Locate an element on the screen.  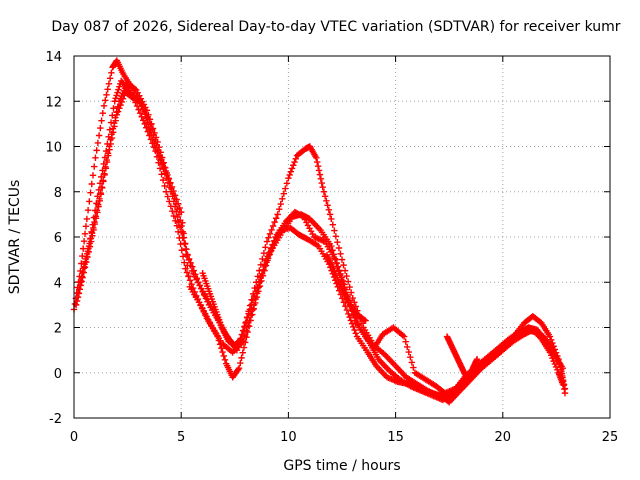
y-tick-label: 8 is located at coordinates (58, 193).